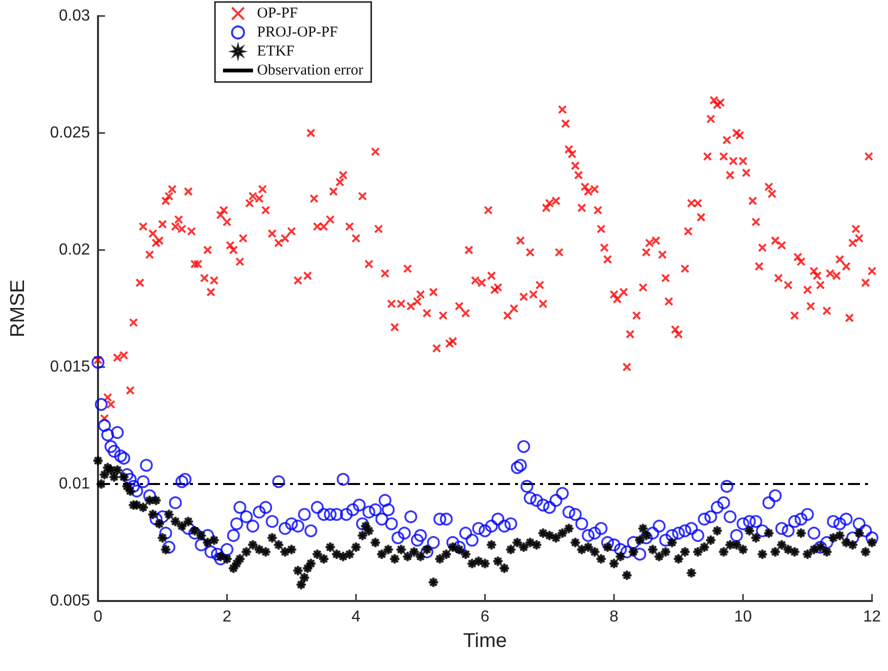 This screenshot has height=671, width=888. Describe the element at coordinates (356, 617) in the screenshot. I see `x-tick-label: 4` at that location.